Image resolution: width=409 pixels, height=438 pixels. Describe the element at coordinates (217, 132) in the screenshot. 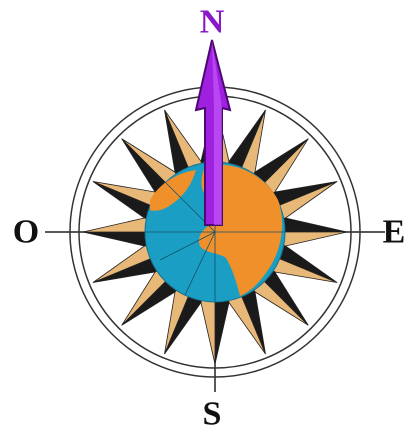

I see `north-arrow-highlight` at that location.